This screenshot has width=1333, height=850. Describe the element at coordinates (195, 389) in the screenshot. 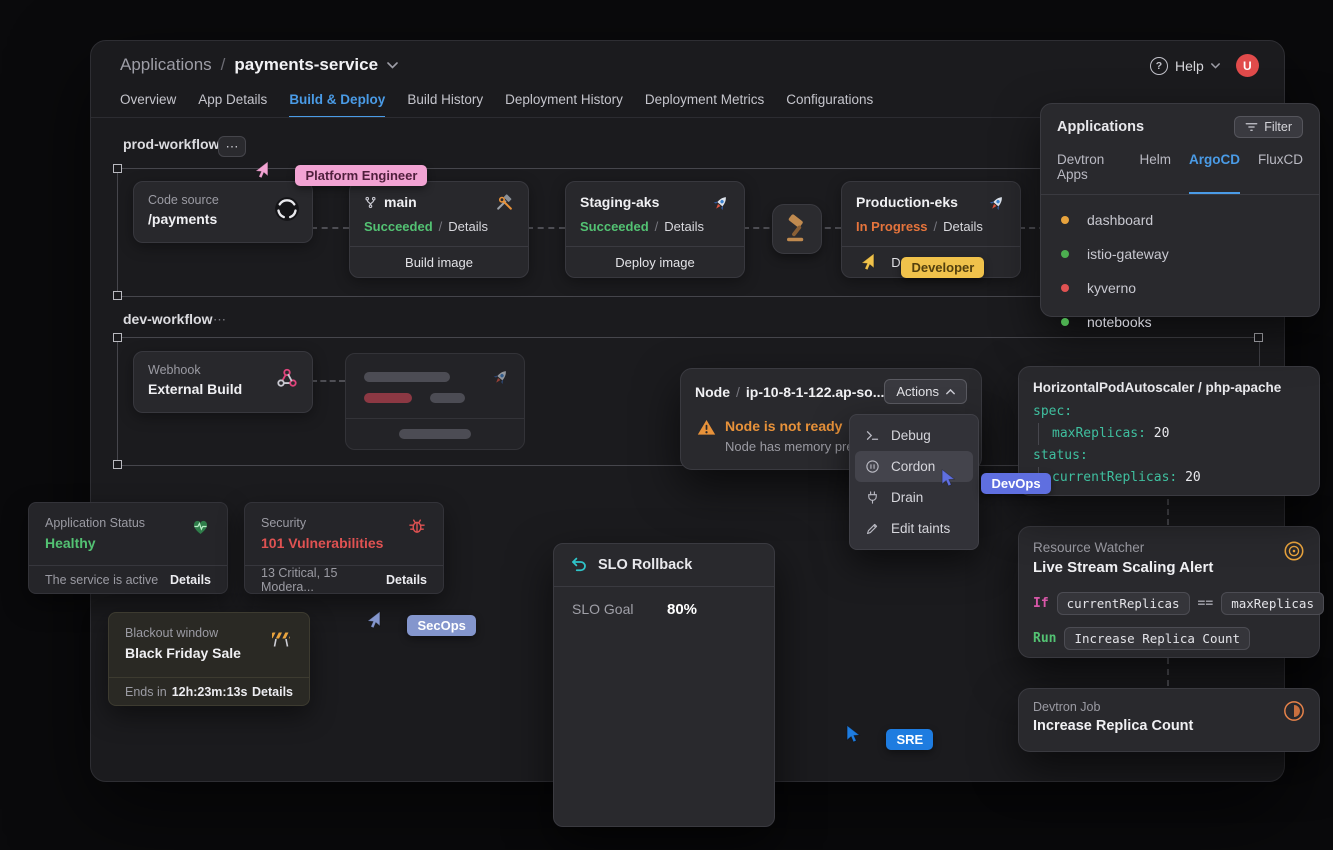

I see `webhook-name: External Build` at that location.